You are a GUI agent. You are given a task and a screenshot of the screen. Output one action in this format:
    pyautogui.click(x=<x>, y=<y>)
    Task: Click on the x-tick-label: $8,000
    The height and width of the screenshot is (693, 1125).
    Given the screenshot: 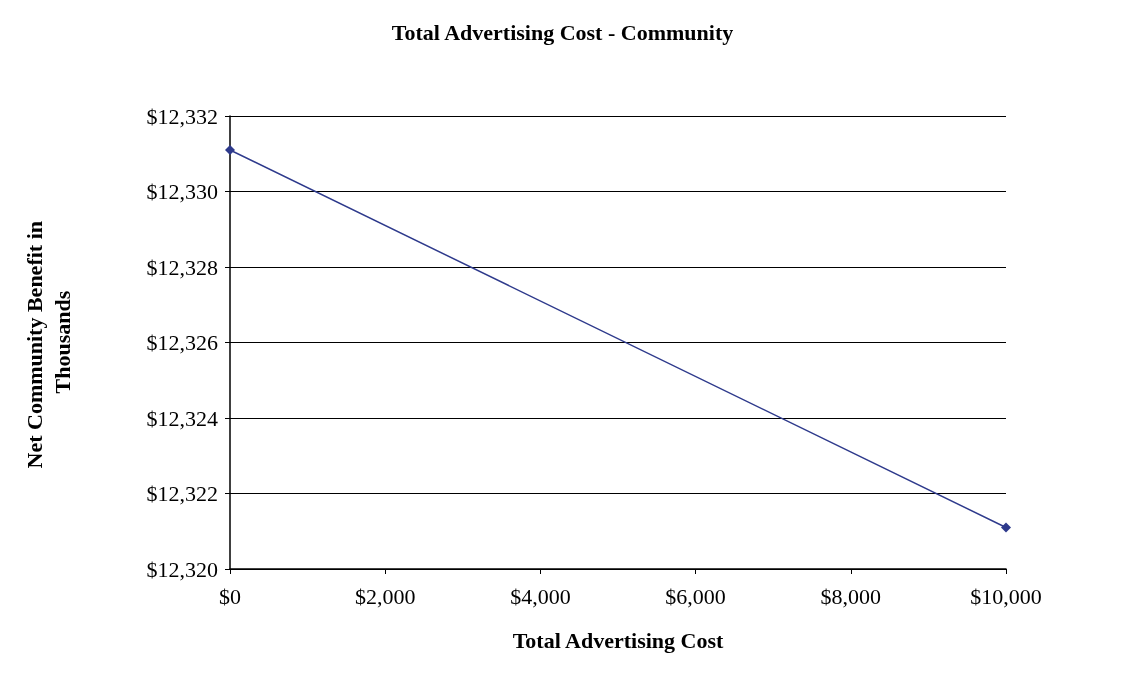 What is the action you would take?
    pyautogui.click(x=851, y=596)
    